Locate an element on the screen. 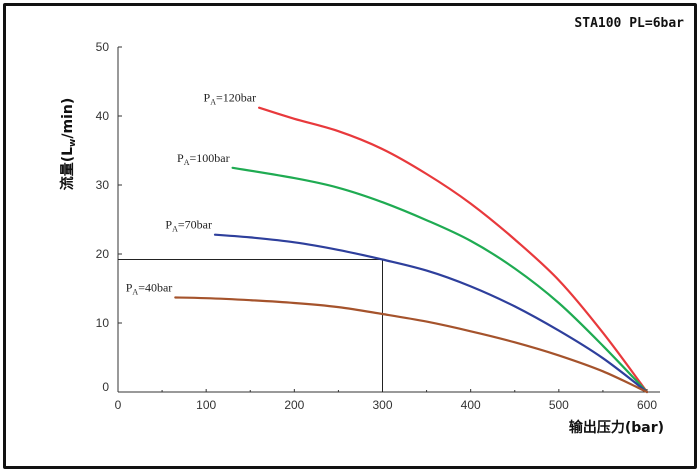 This screenshot has height=472, width=700. x-tick-label: 100 is located at coordinates (206, 405).